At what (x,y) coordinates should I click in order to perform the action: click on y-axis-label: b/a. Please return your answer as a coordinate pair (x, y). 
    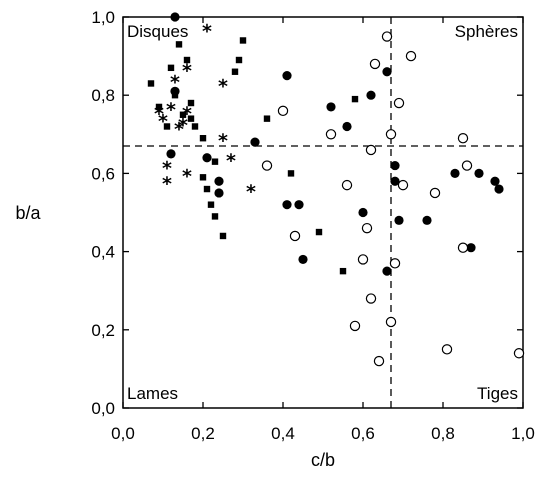
    Looking at the image, I should click on (28, 213).